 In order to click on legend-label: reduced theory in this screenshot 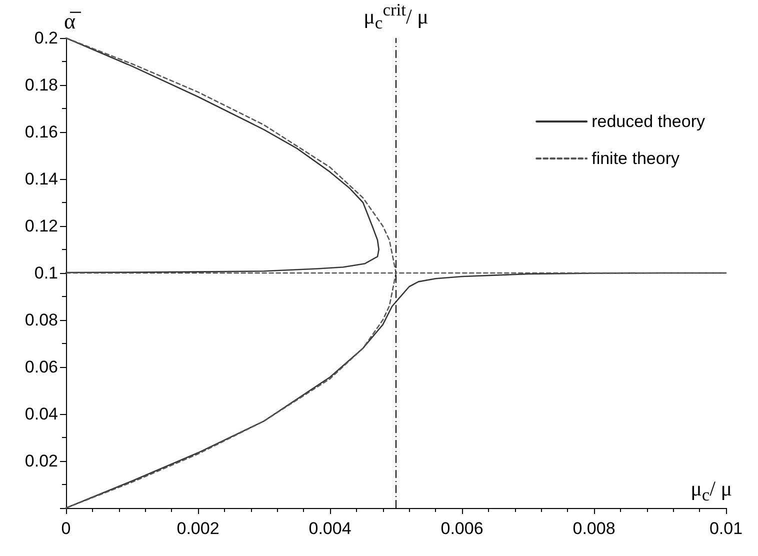, I will do `click(649, 121)`.